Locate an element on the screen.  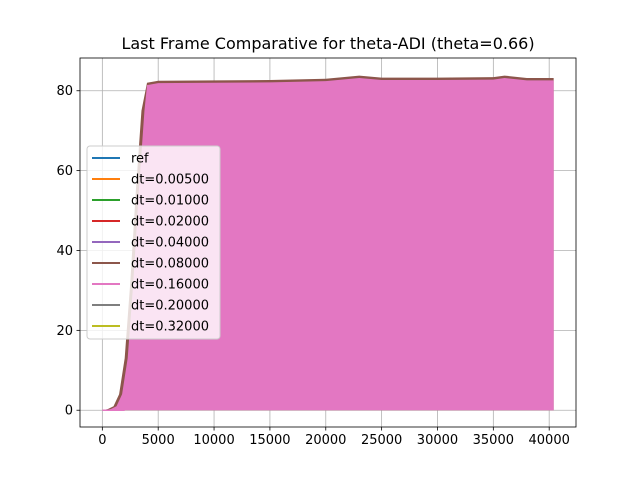
legend-box is located at coordinates (153, 242).